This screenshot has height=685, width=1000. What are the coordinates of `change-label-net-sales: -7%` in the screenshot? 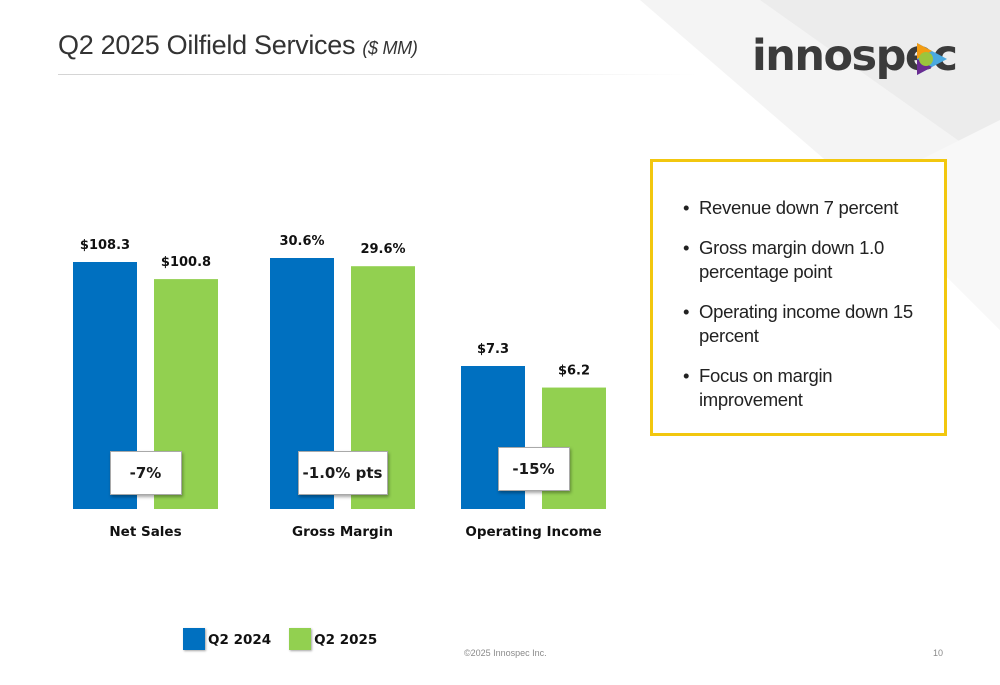 It's located at (145, 473).